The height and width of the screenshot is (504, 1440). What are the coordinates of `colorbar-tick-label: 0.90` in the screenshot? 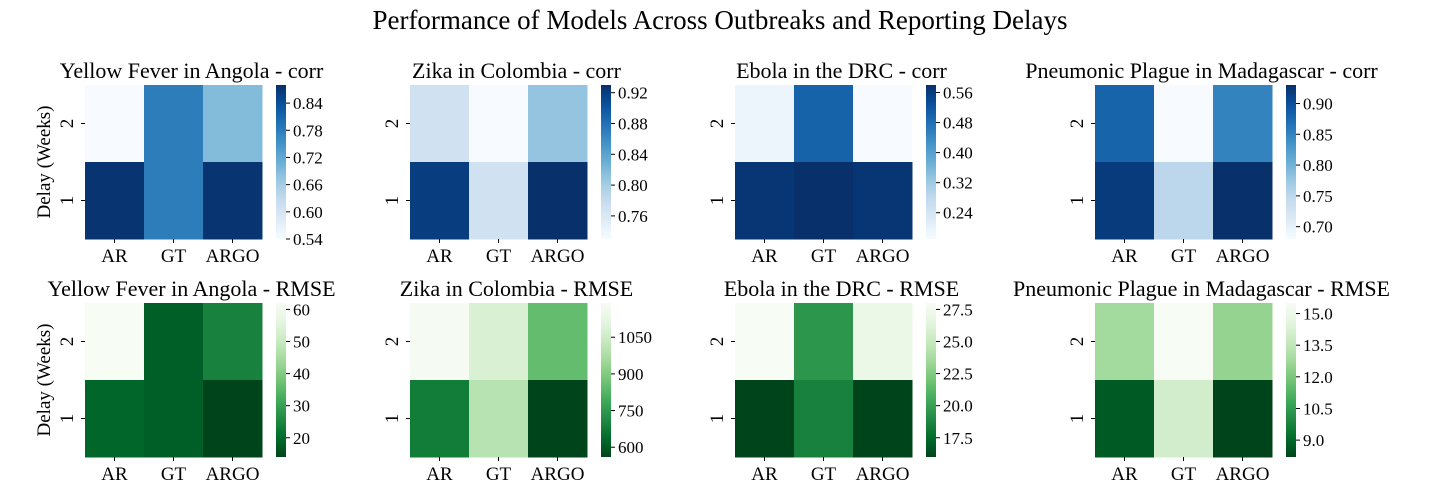 It's located at (1318, 103).